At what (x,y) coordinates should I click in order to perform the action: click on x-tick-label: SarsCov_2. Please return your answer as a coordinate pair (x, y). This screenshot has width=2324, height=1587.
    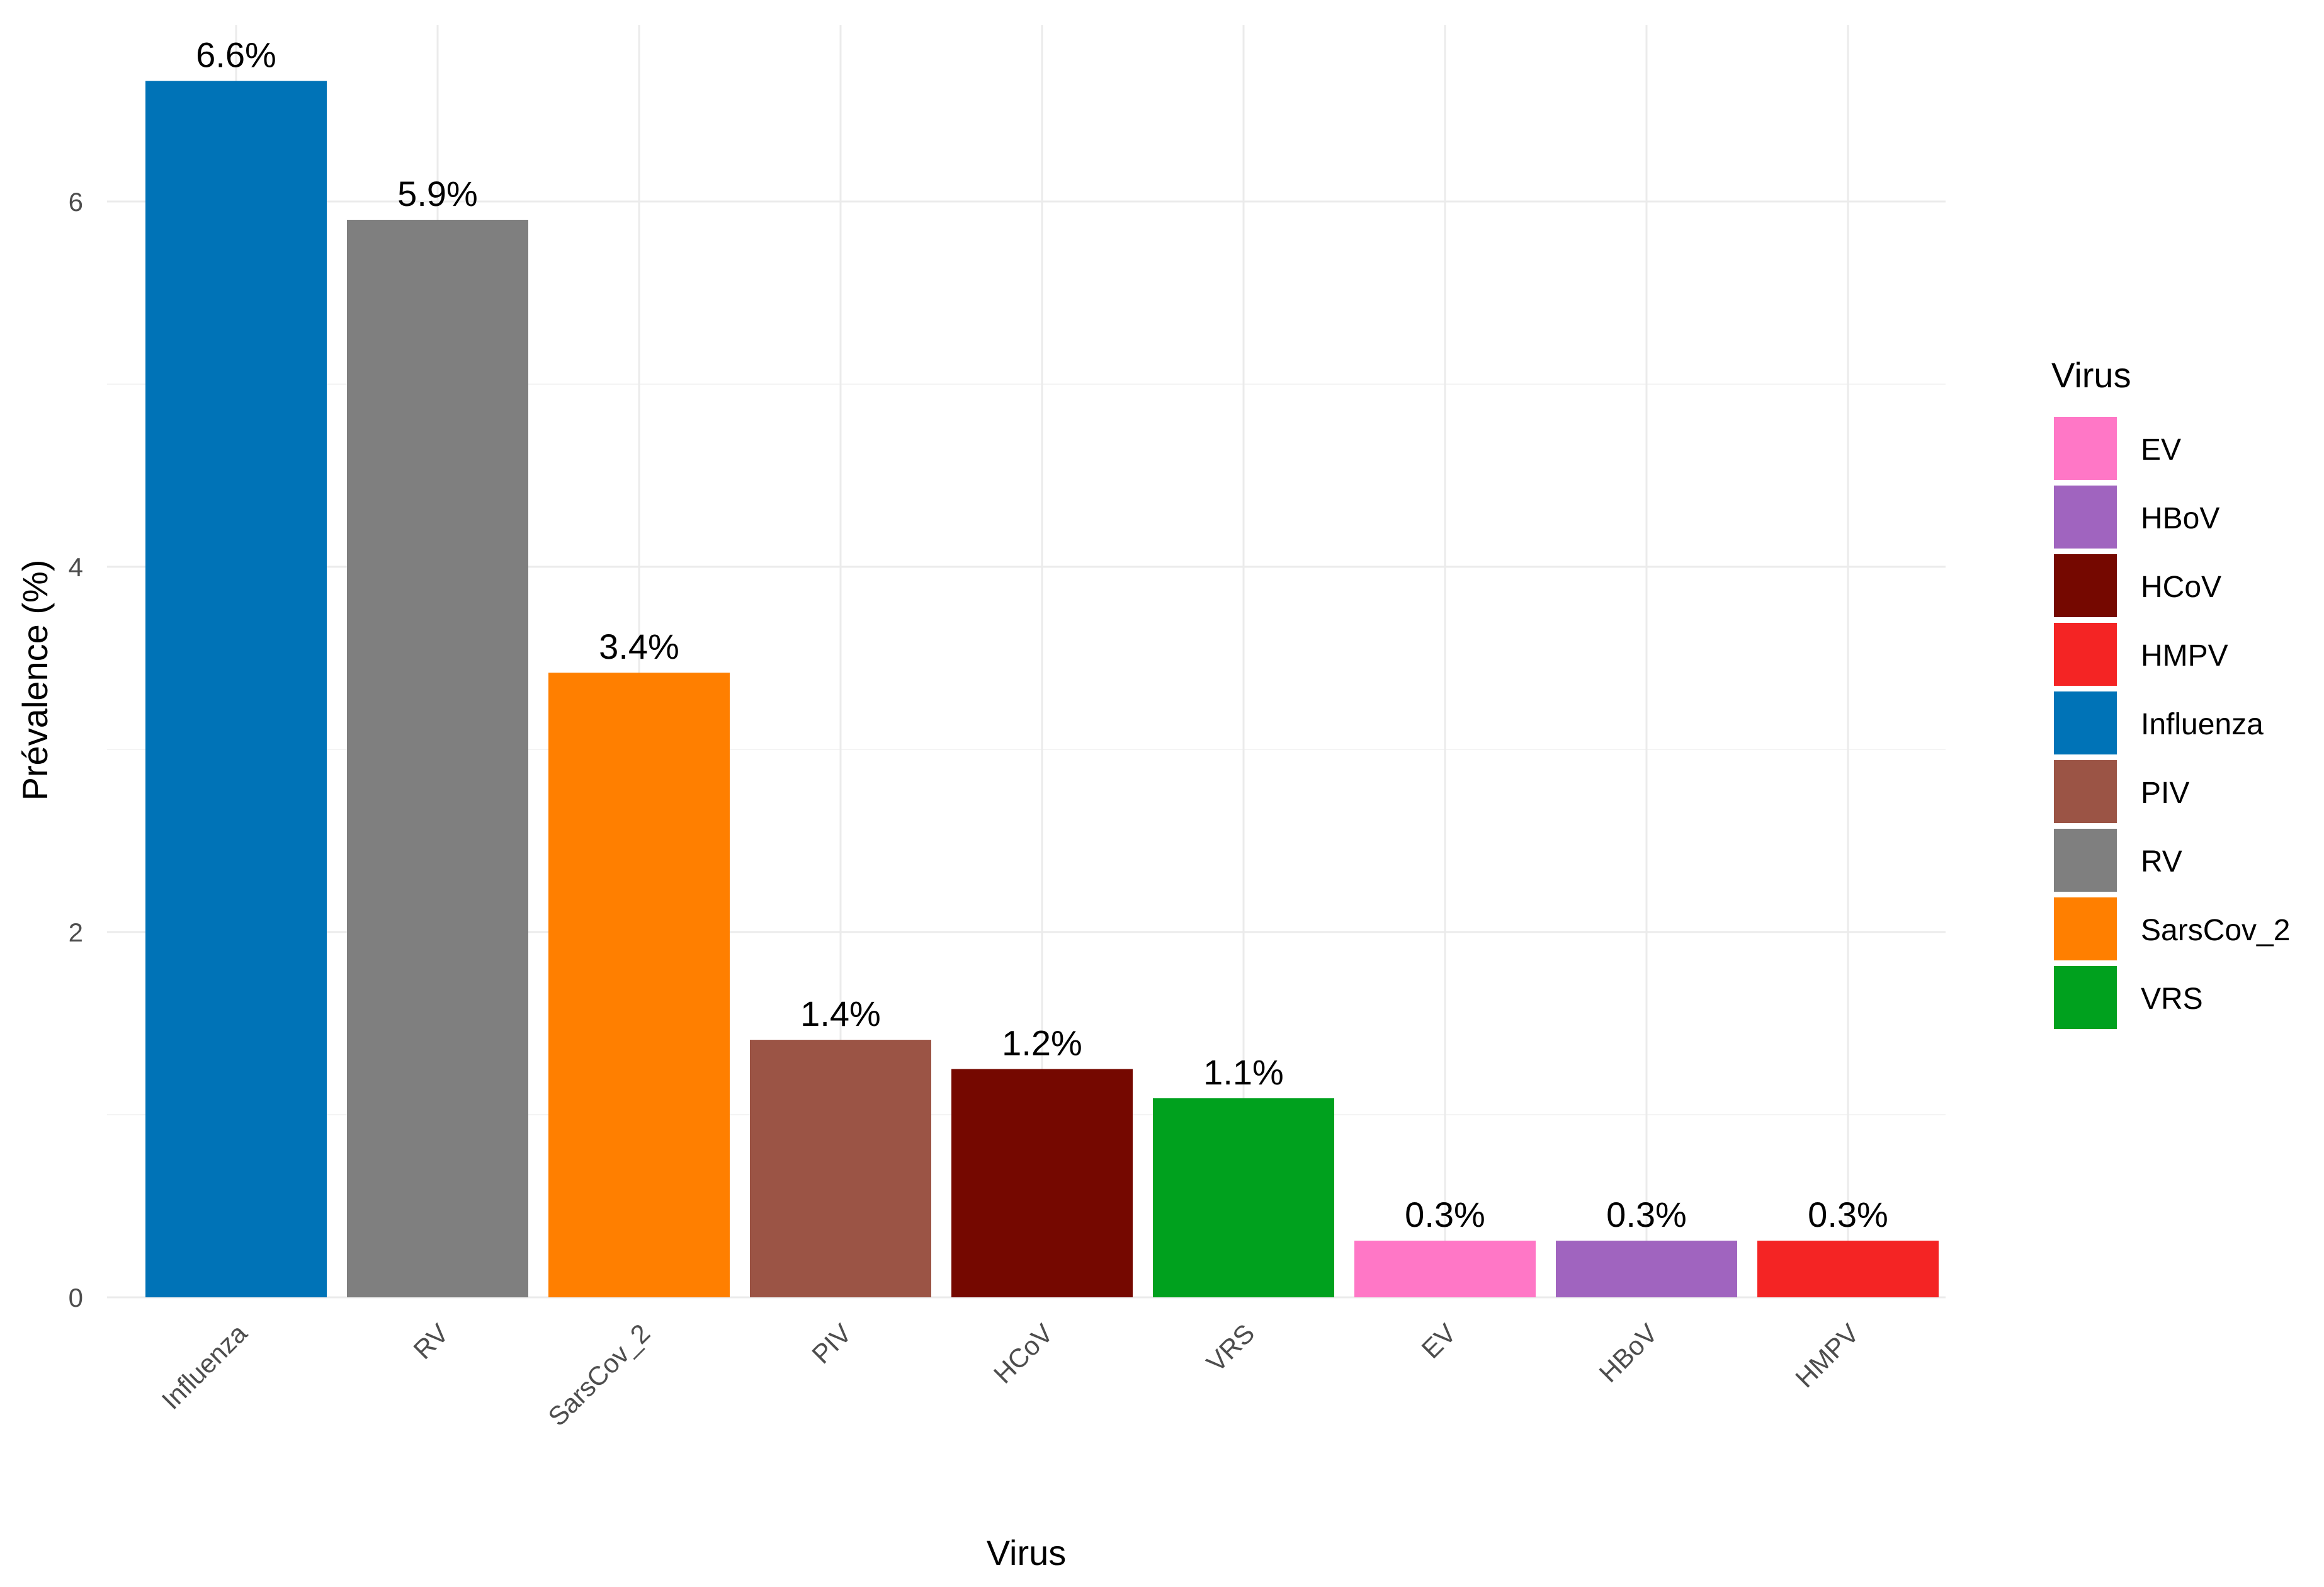
    Looking at the image, I should click on (598, 1374).